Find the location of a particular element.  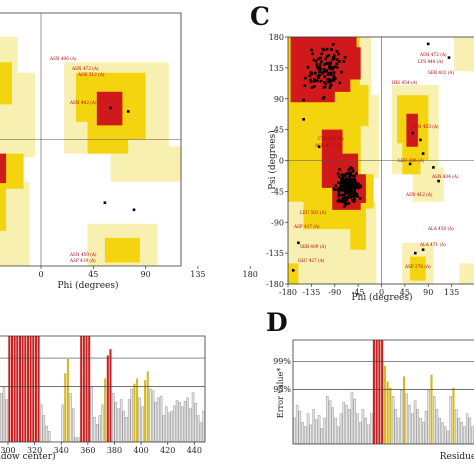

c-residue-label: ALA 450 (A) is located at coordinates (440, 228).